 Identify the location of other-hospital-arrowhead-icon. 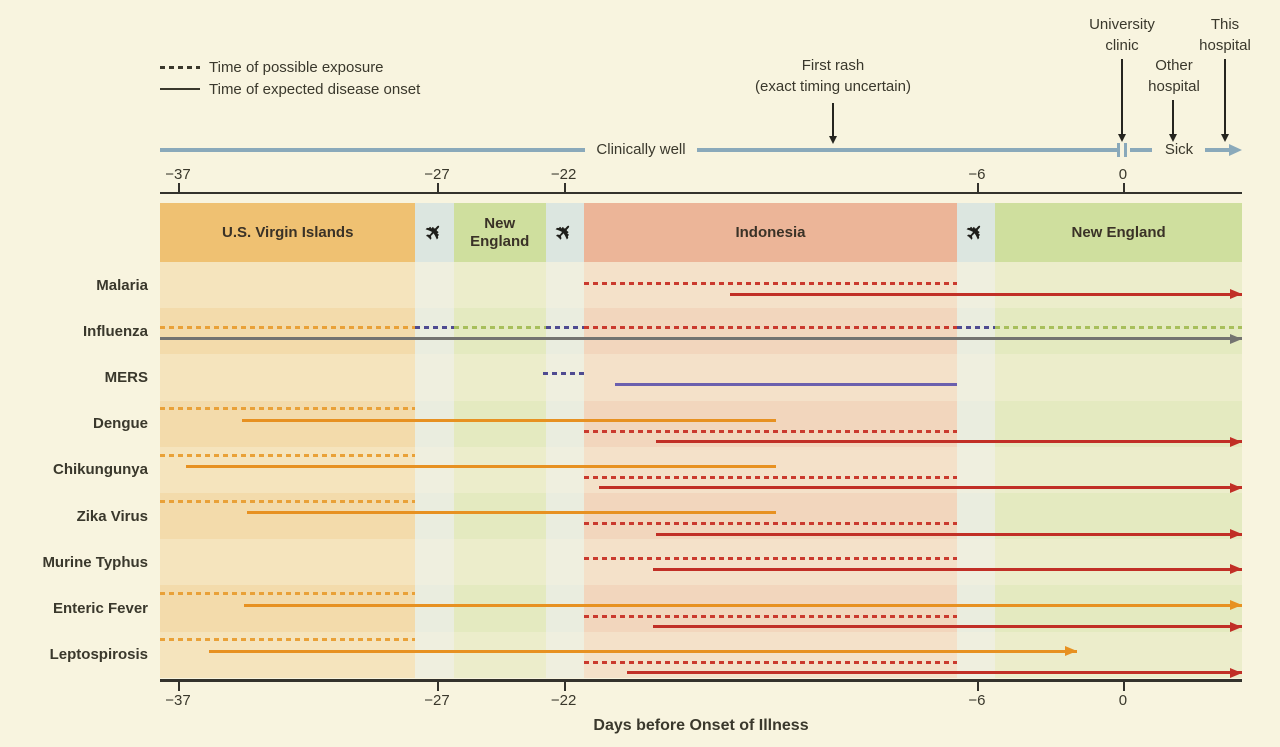
(1173, 138).